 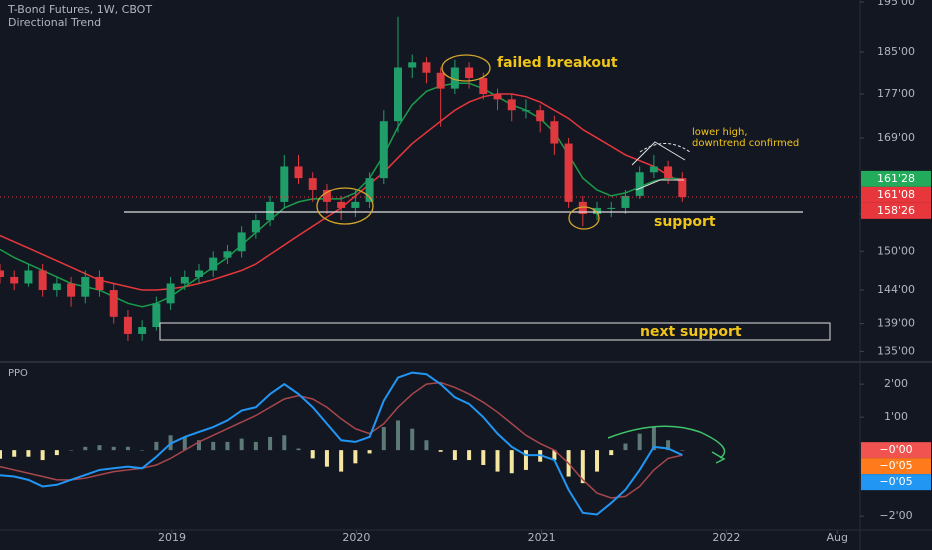 I want to click on x-tick-label: 2021, so click(x=542, y=537).